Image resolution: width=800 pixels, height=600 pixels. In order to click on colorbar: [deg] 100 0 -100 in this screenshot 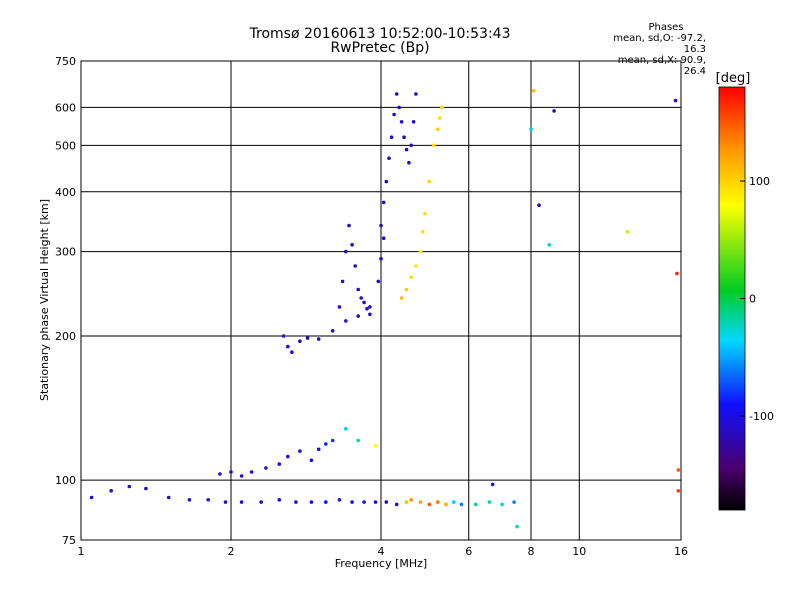, I will do `click(745, 291)`.